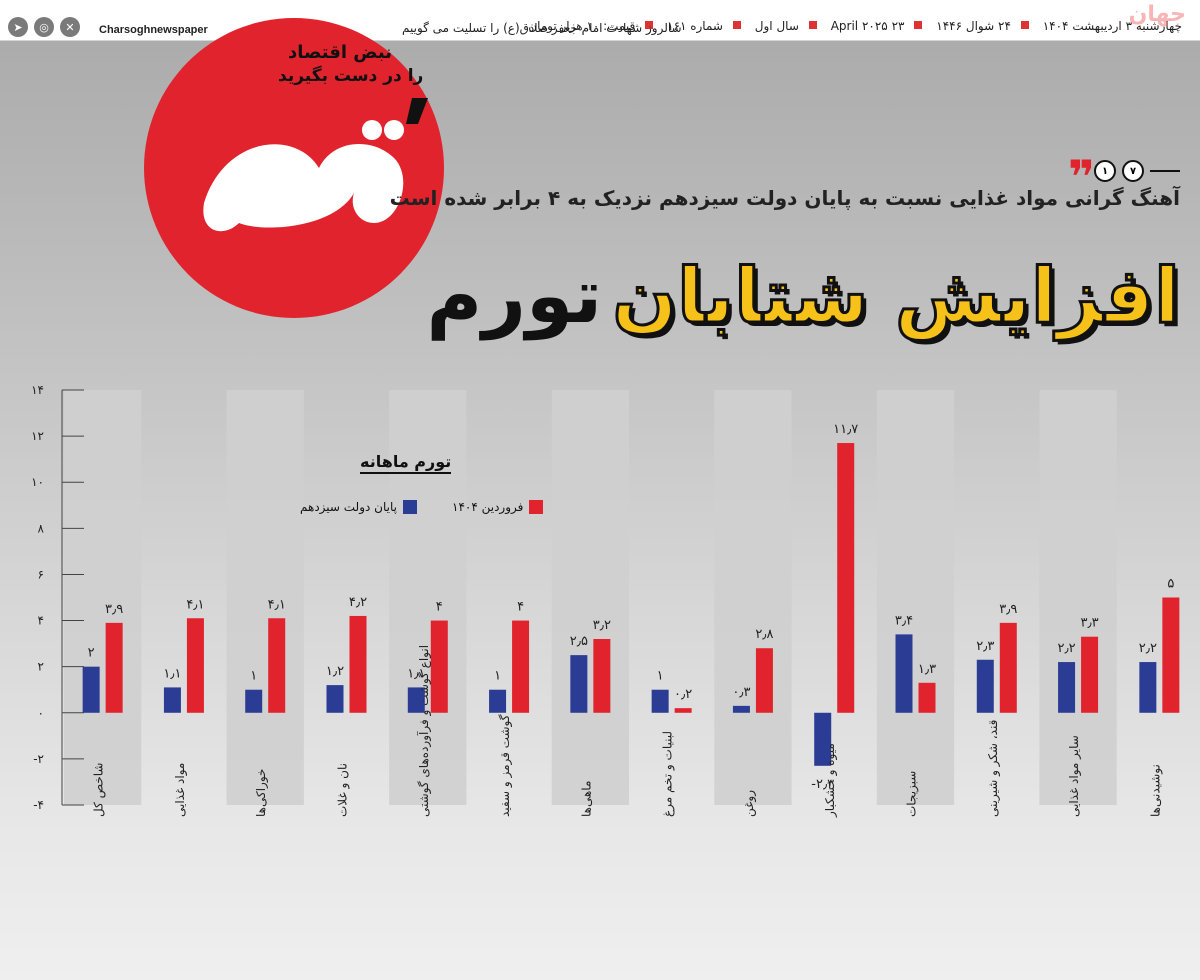  Describe the element at coordinates (37, 436) in the screenshot. I see `y-tick-label: ۱۲` at that location.